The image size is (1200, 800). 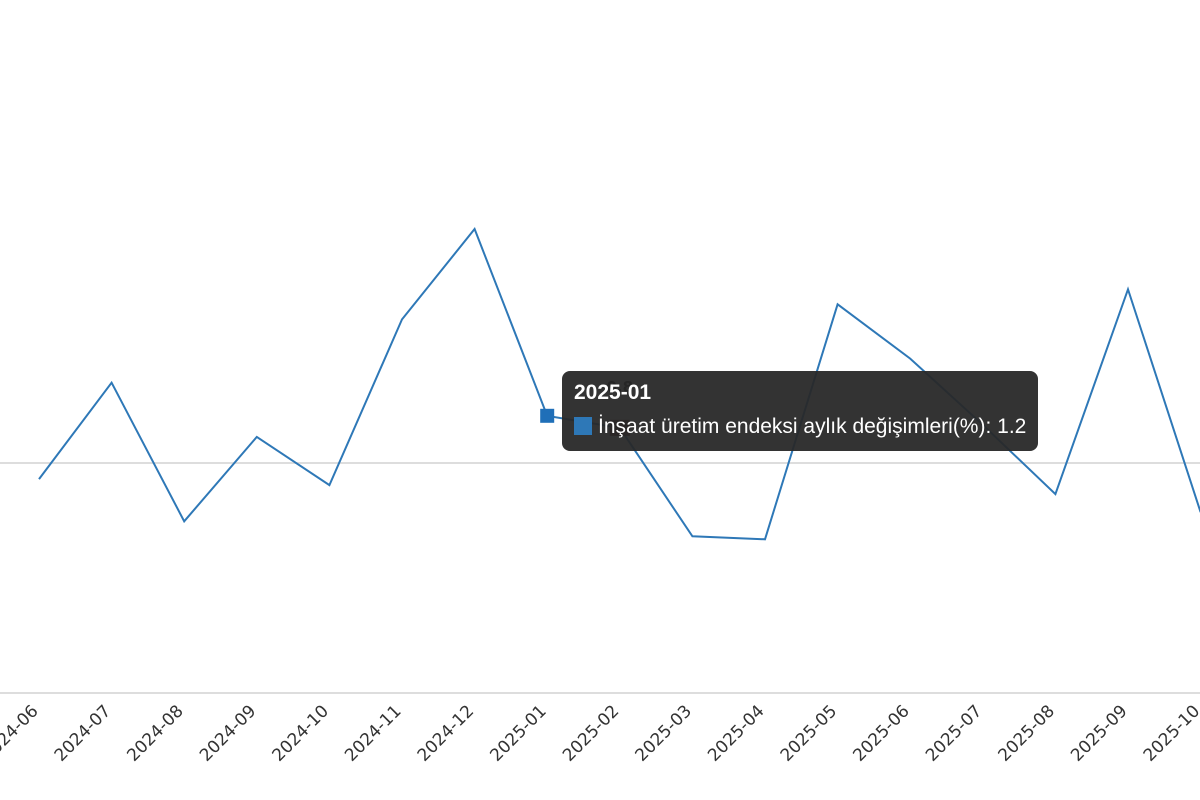 What do you see at coordinates (991, 426) in the screenshot?
I see `tooltip-sep: :` at bounding box center [991, 426].